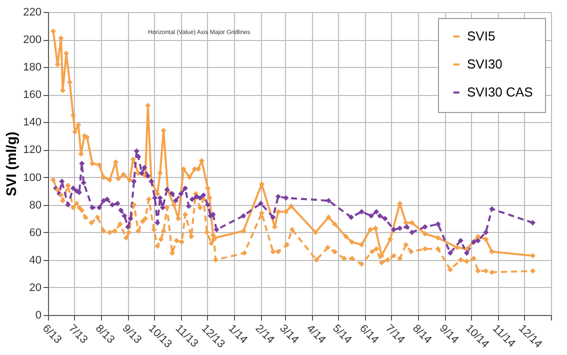  Describe the element at coordinates (32, 178) in the screenshot. I see `y-tick-label: 100` at that location.